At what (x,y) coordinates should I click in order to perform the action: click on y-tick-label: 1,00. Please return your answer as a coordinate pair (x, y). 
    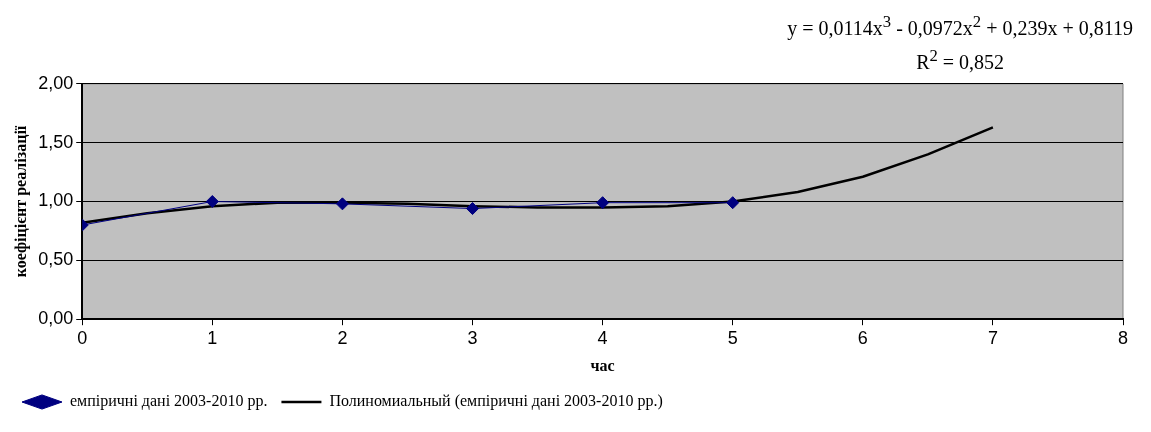
    Looking at the image, I should click on (56, 200).